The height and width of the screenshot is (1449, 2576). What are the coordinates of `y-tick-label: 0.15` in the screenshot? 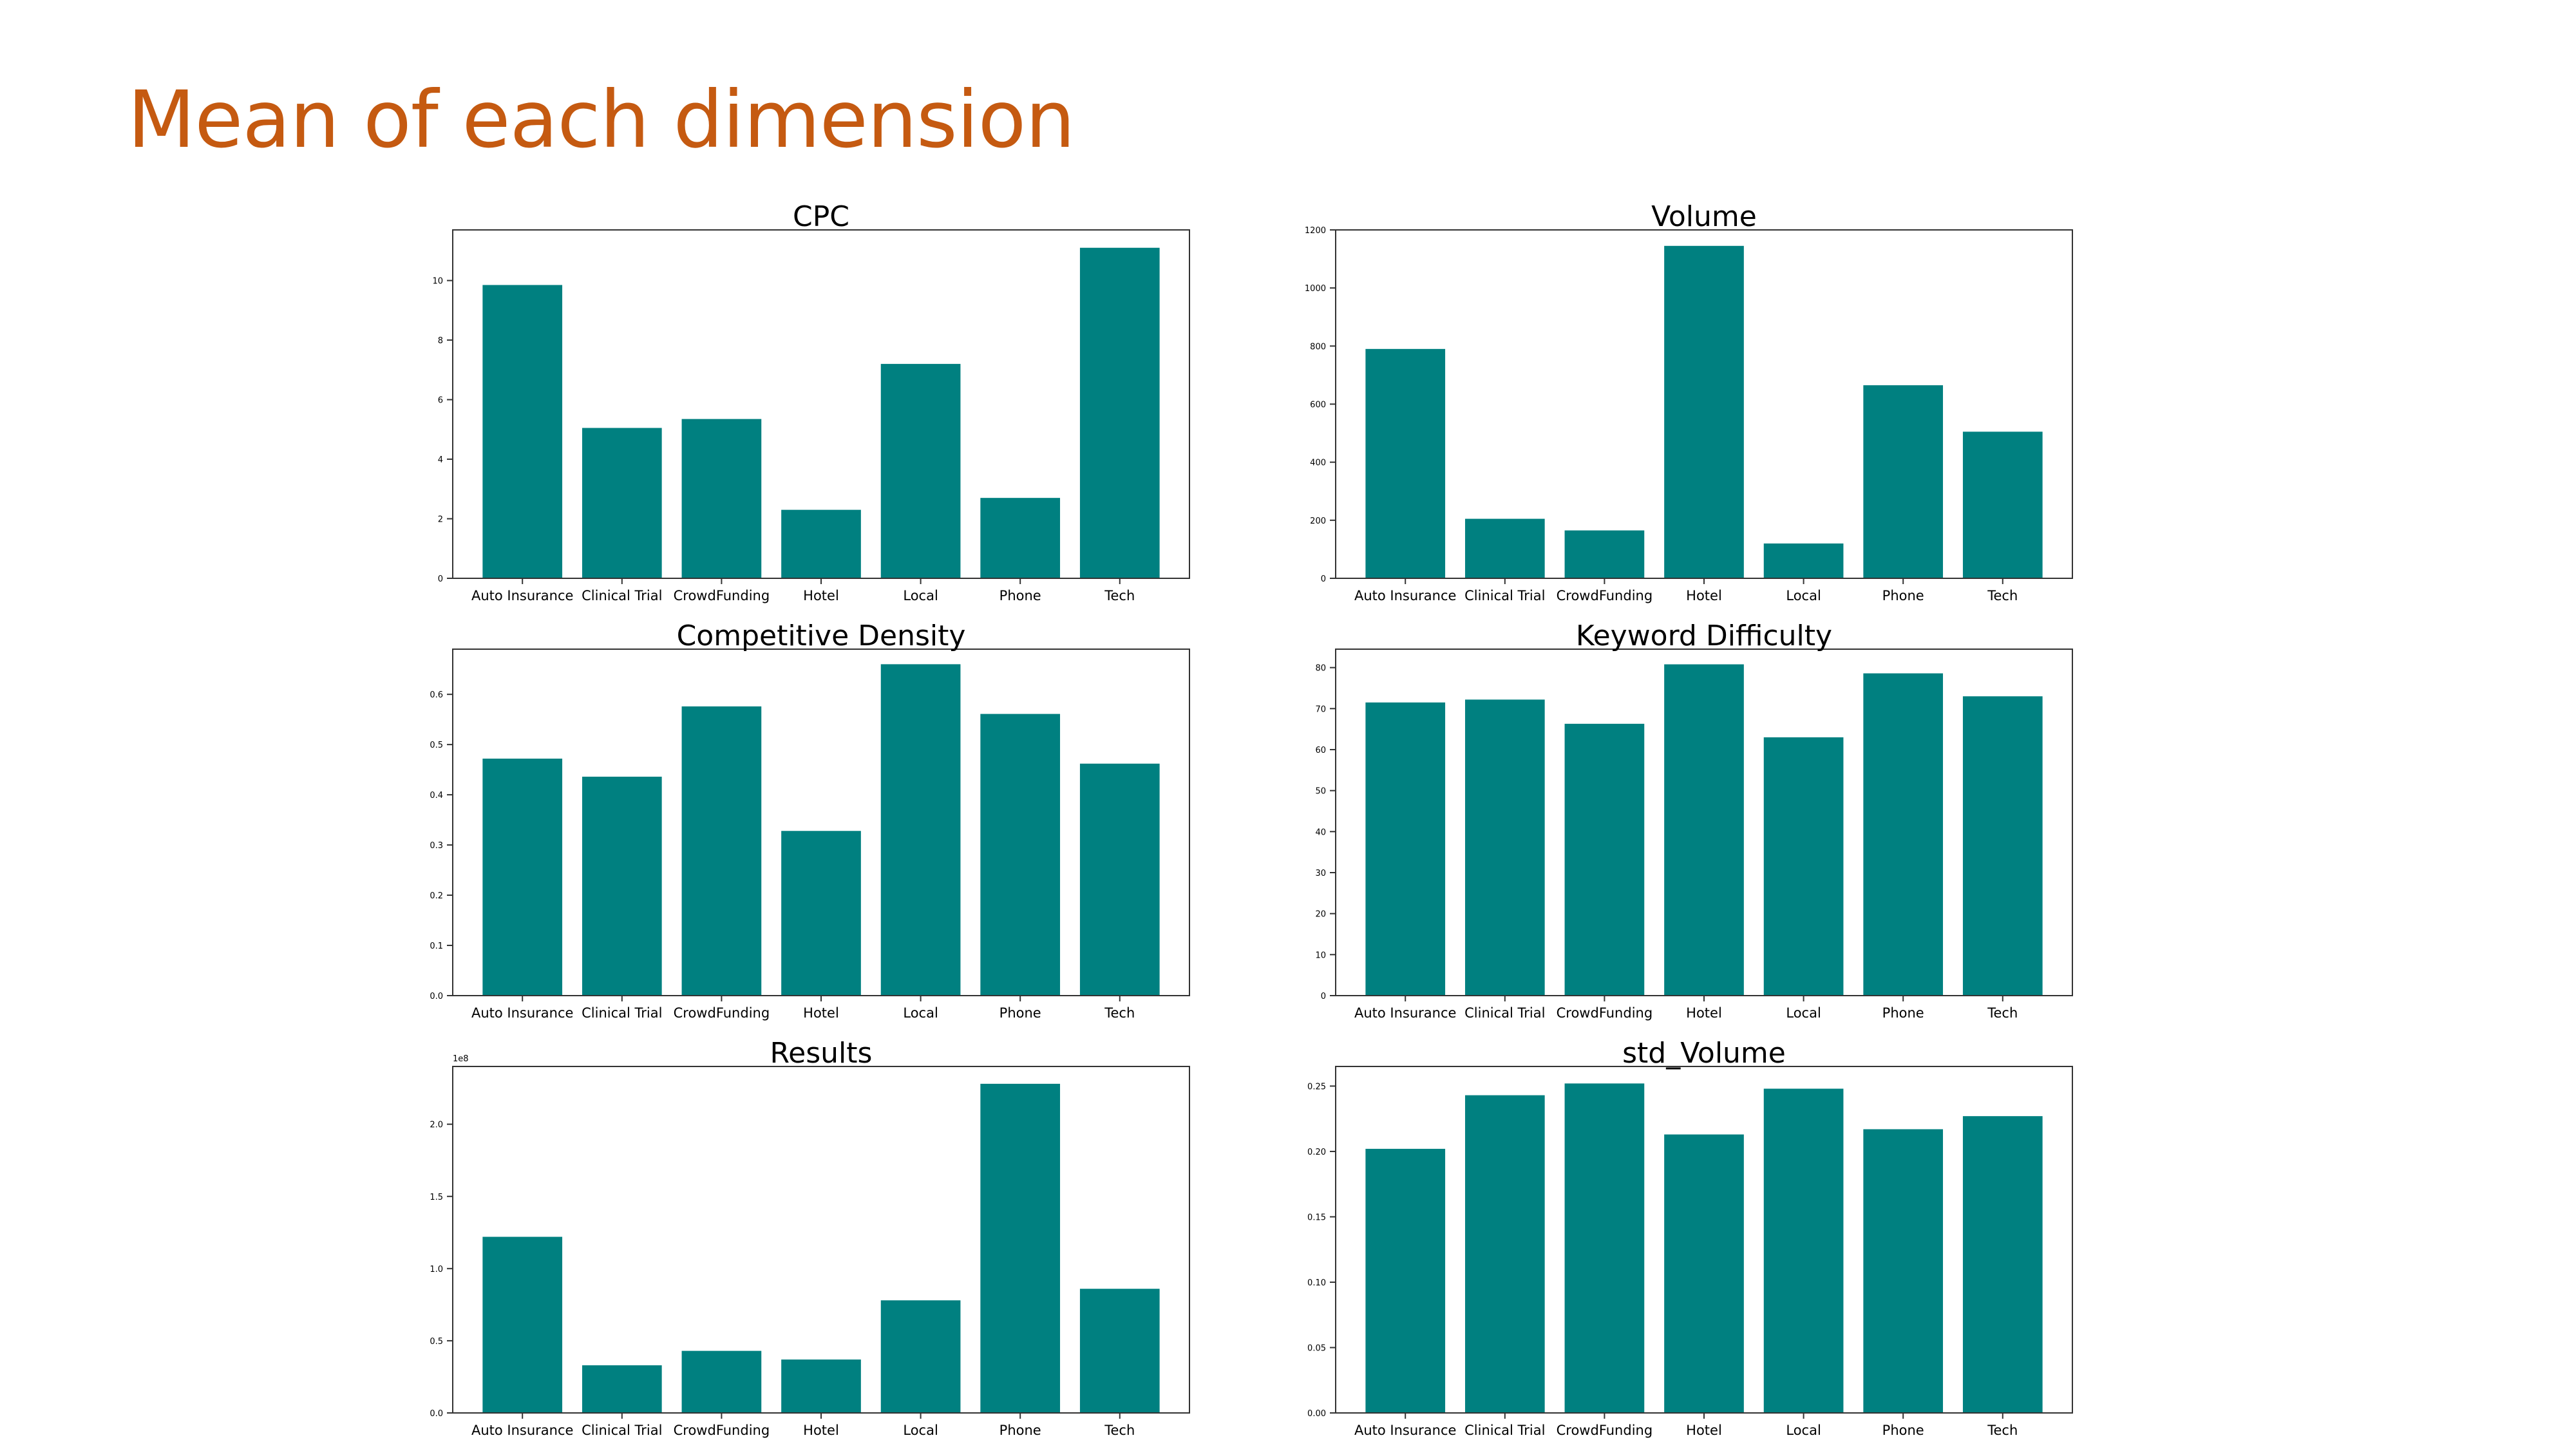 It's located at (1317, 1218).